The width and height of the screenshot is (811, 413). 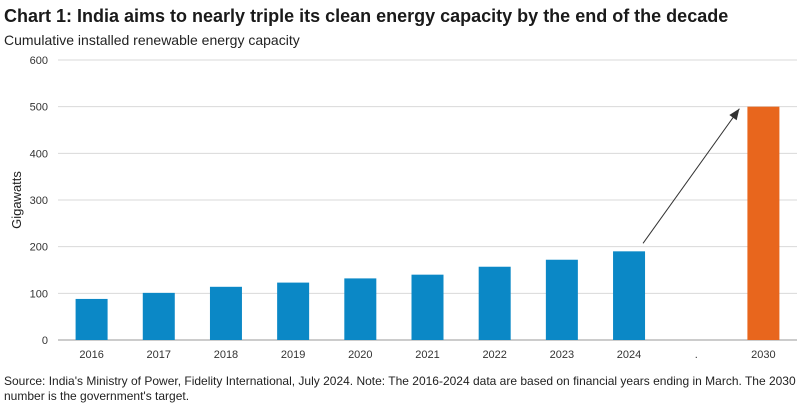 What do you see at coordinates (39, 248) in the screenshot?
I see `y-tick-label: 200` at bounding box center [39, 248].